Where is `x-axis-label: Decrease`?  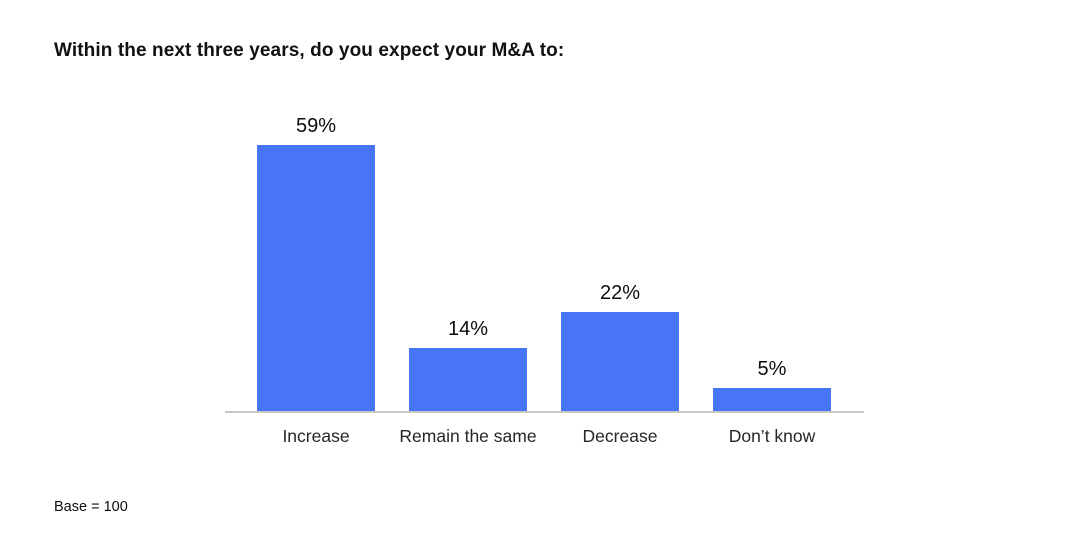
x-axis-label: Decrease is located at coordinates (620, 436).